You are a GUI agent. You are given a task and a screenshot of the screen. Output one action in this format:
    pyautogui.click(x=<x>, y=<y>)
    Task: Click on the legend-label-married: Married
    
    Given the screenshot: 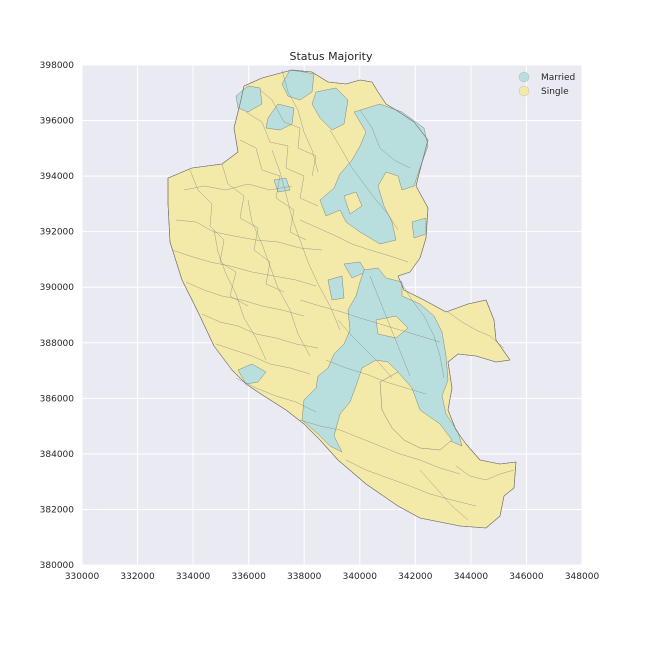 What is the action you would take?
    pyautogui.click(x=558, y=78)
    